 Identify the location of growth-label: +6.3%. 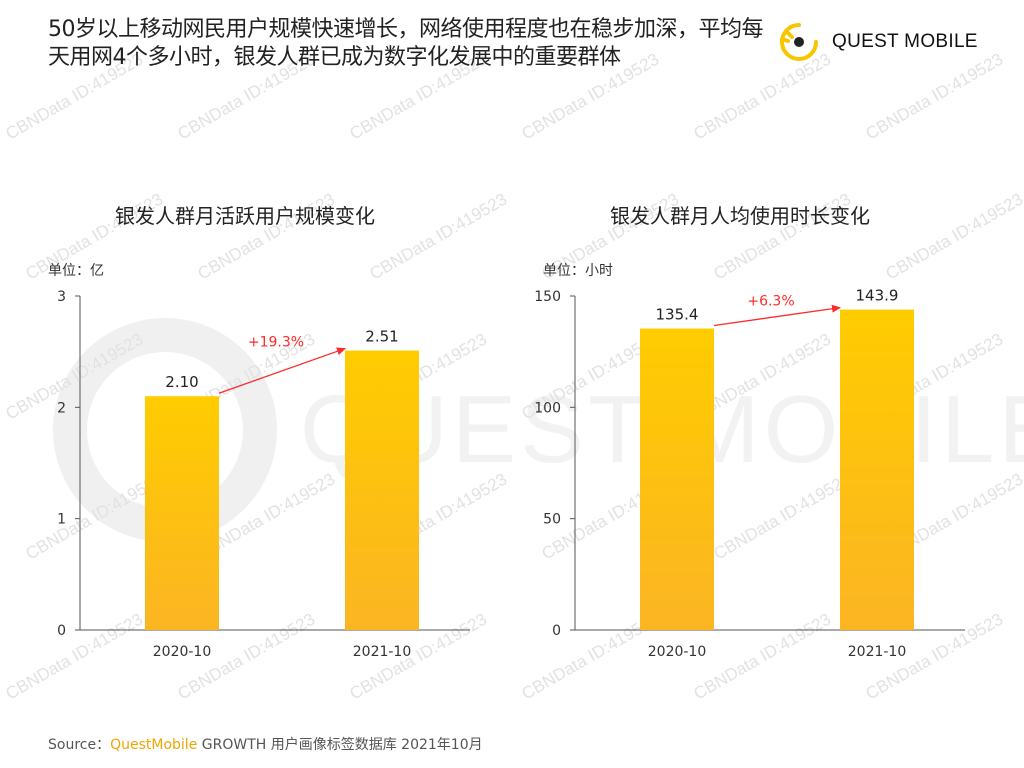
(770, 302).